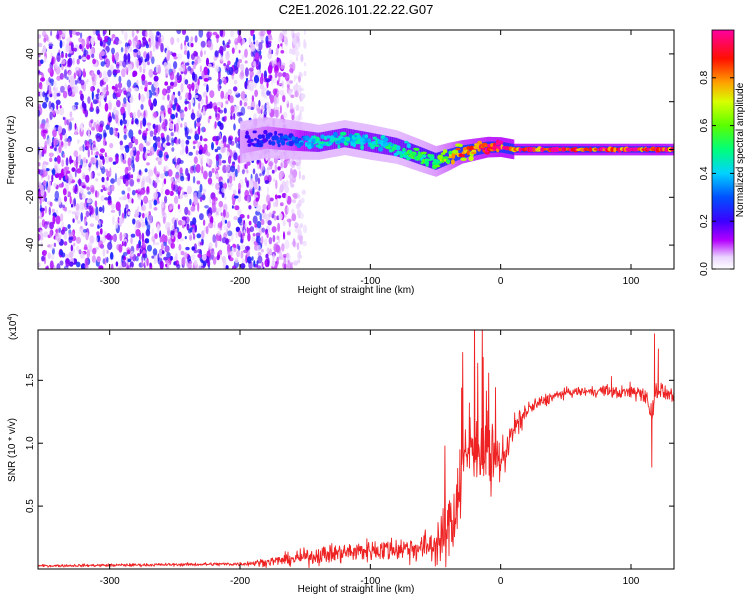 Image resolution: width=750 pixels, height=600 pixels. Describe the element at coordinates (476, 149) in the screenshot. I see `spectrogram-band-cell` at that location.